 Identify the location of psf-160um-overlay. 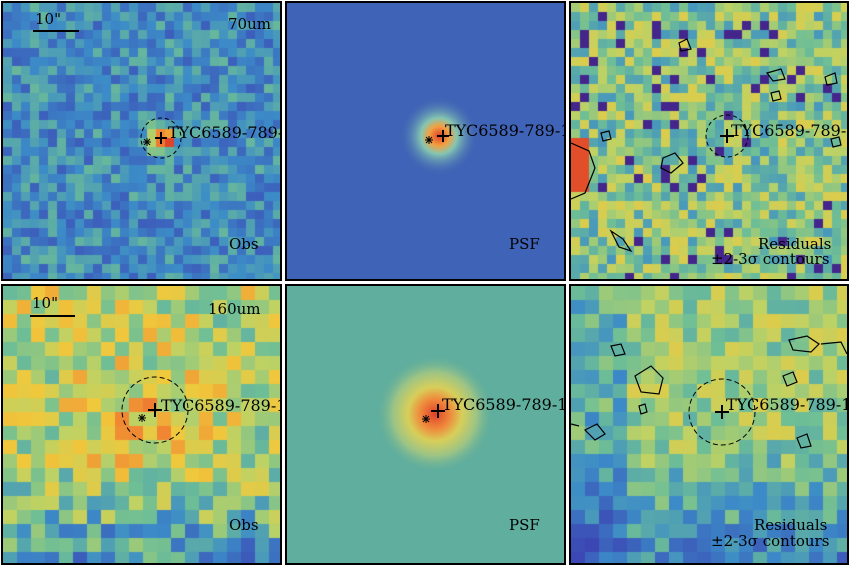
(433, 413).